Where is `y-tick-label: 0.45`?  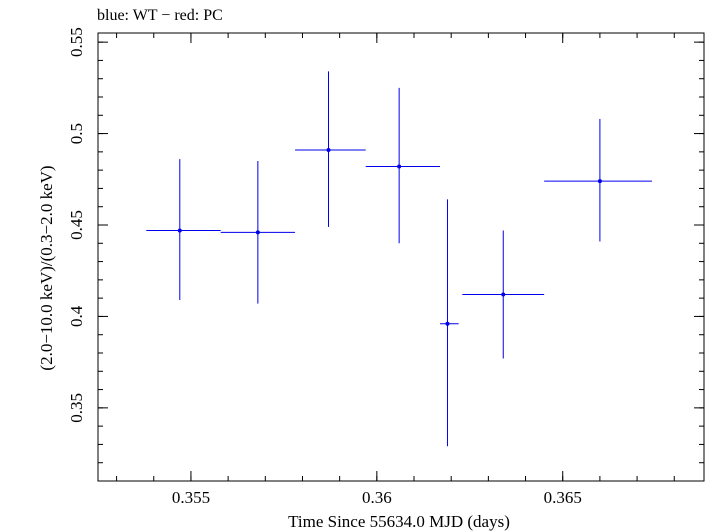
y-tick-label: 0.45 is located at coordinates (76, 225).